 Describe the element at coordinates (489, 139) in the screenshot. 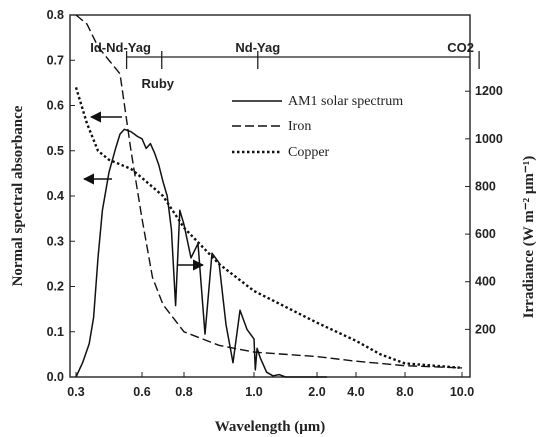

I see `y2-tick-label: 1000` at that location.